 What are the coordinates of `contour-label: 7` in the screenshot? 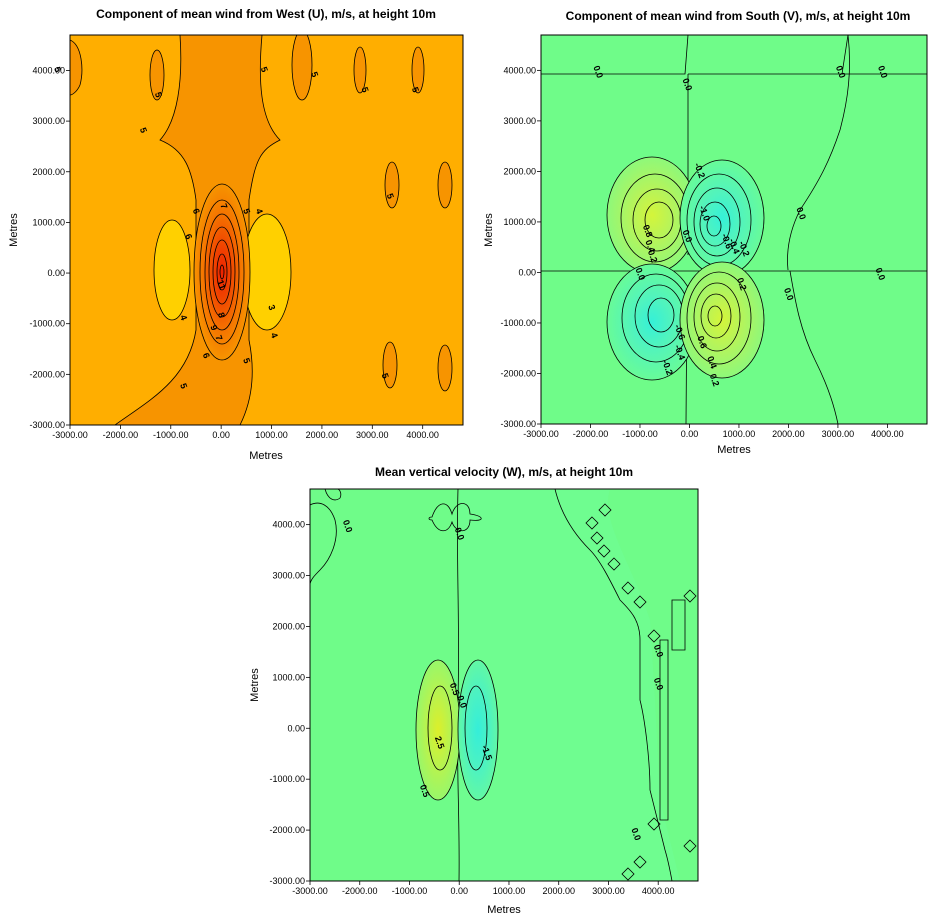 It's located at (223, 206).